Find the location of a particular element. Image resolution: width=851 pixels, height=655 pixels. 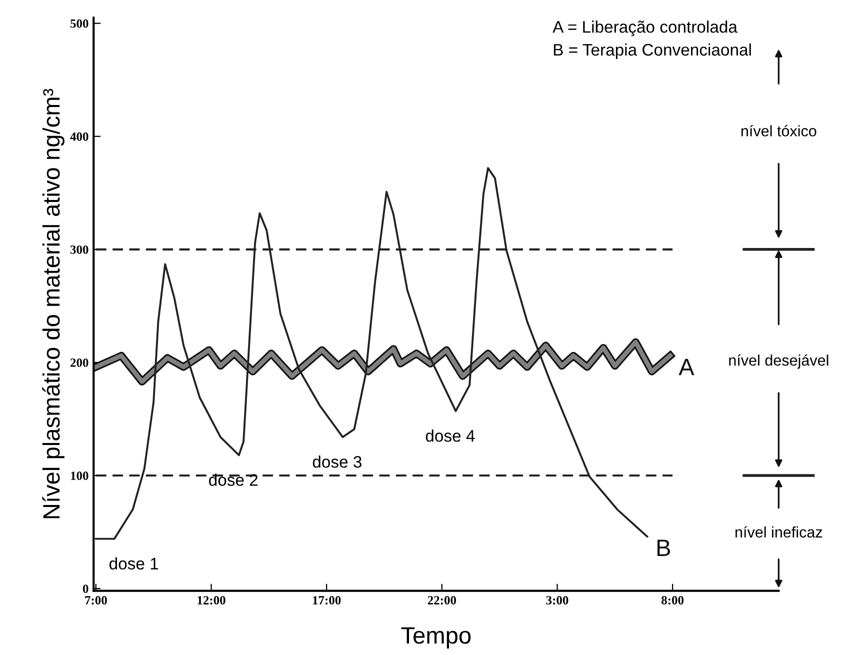

y-tick-label: 400 is located at coordinates (79, 136).